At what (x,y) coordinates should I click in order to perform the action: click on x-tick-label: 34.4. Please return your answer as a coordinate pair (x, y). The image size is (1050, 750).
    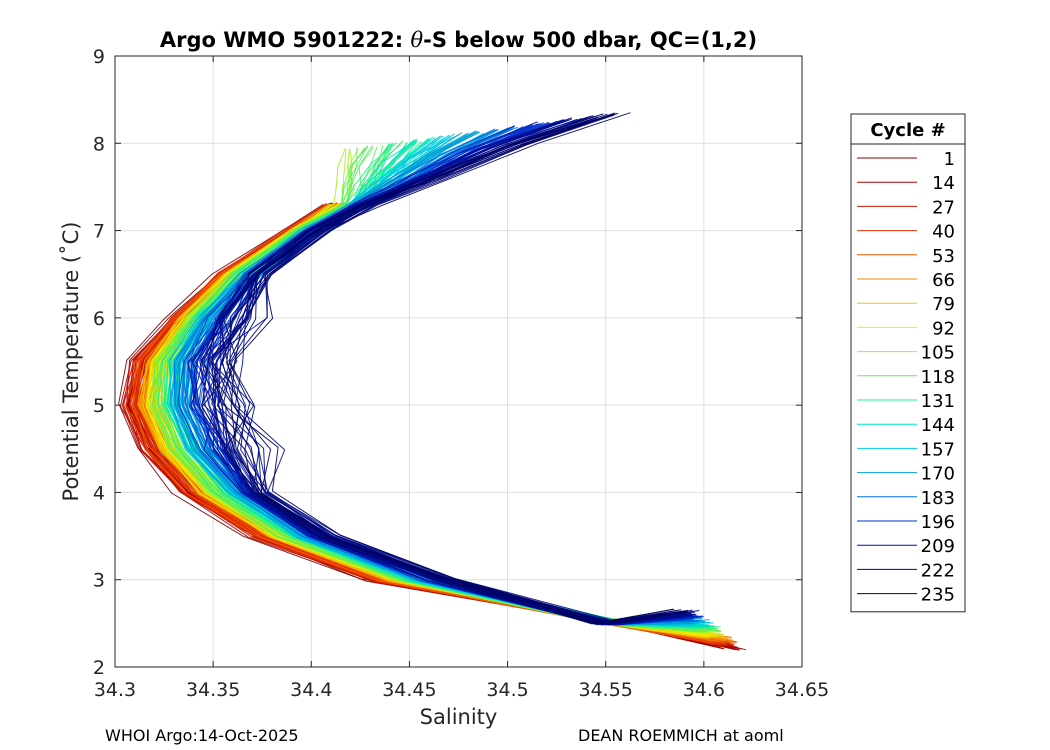
    Looking at the image, I should click on (311, 690).